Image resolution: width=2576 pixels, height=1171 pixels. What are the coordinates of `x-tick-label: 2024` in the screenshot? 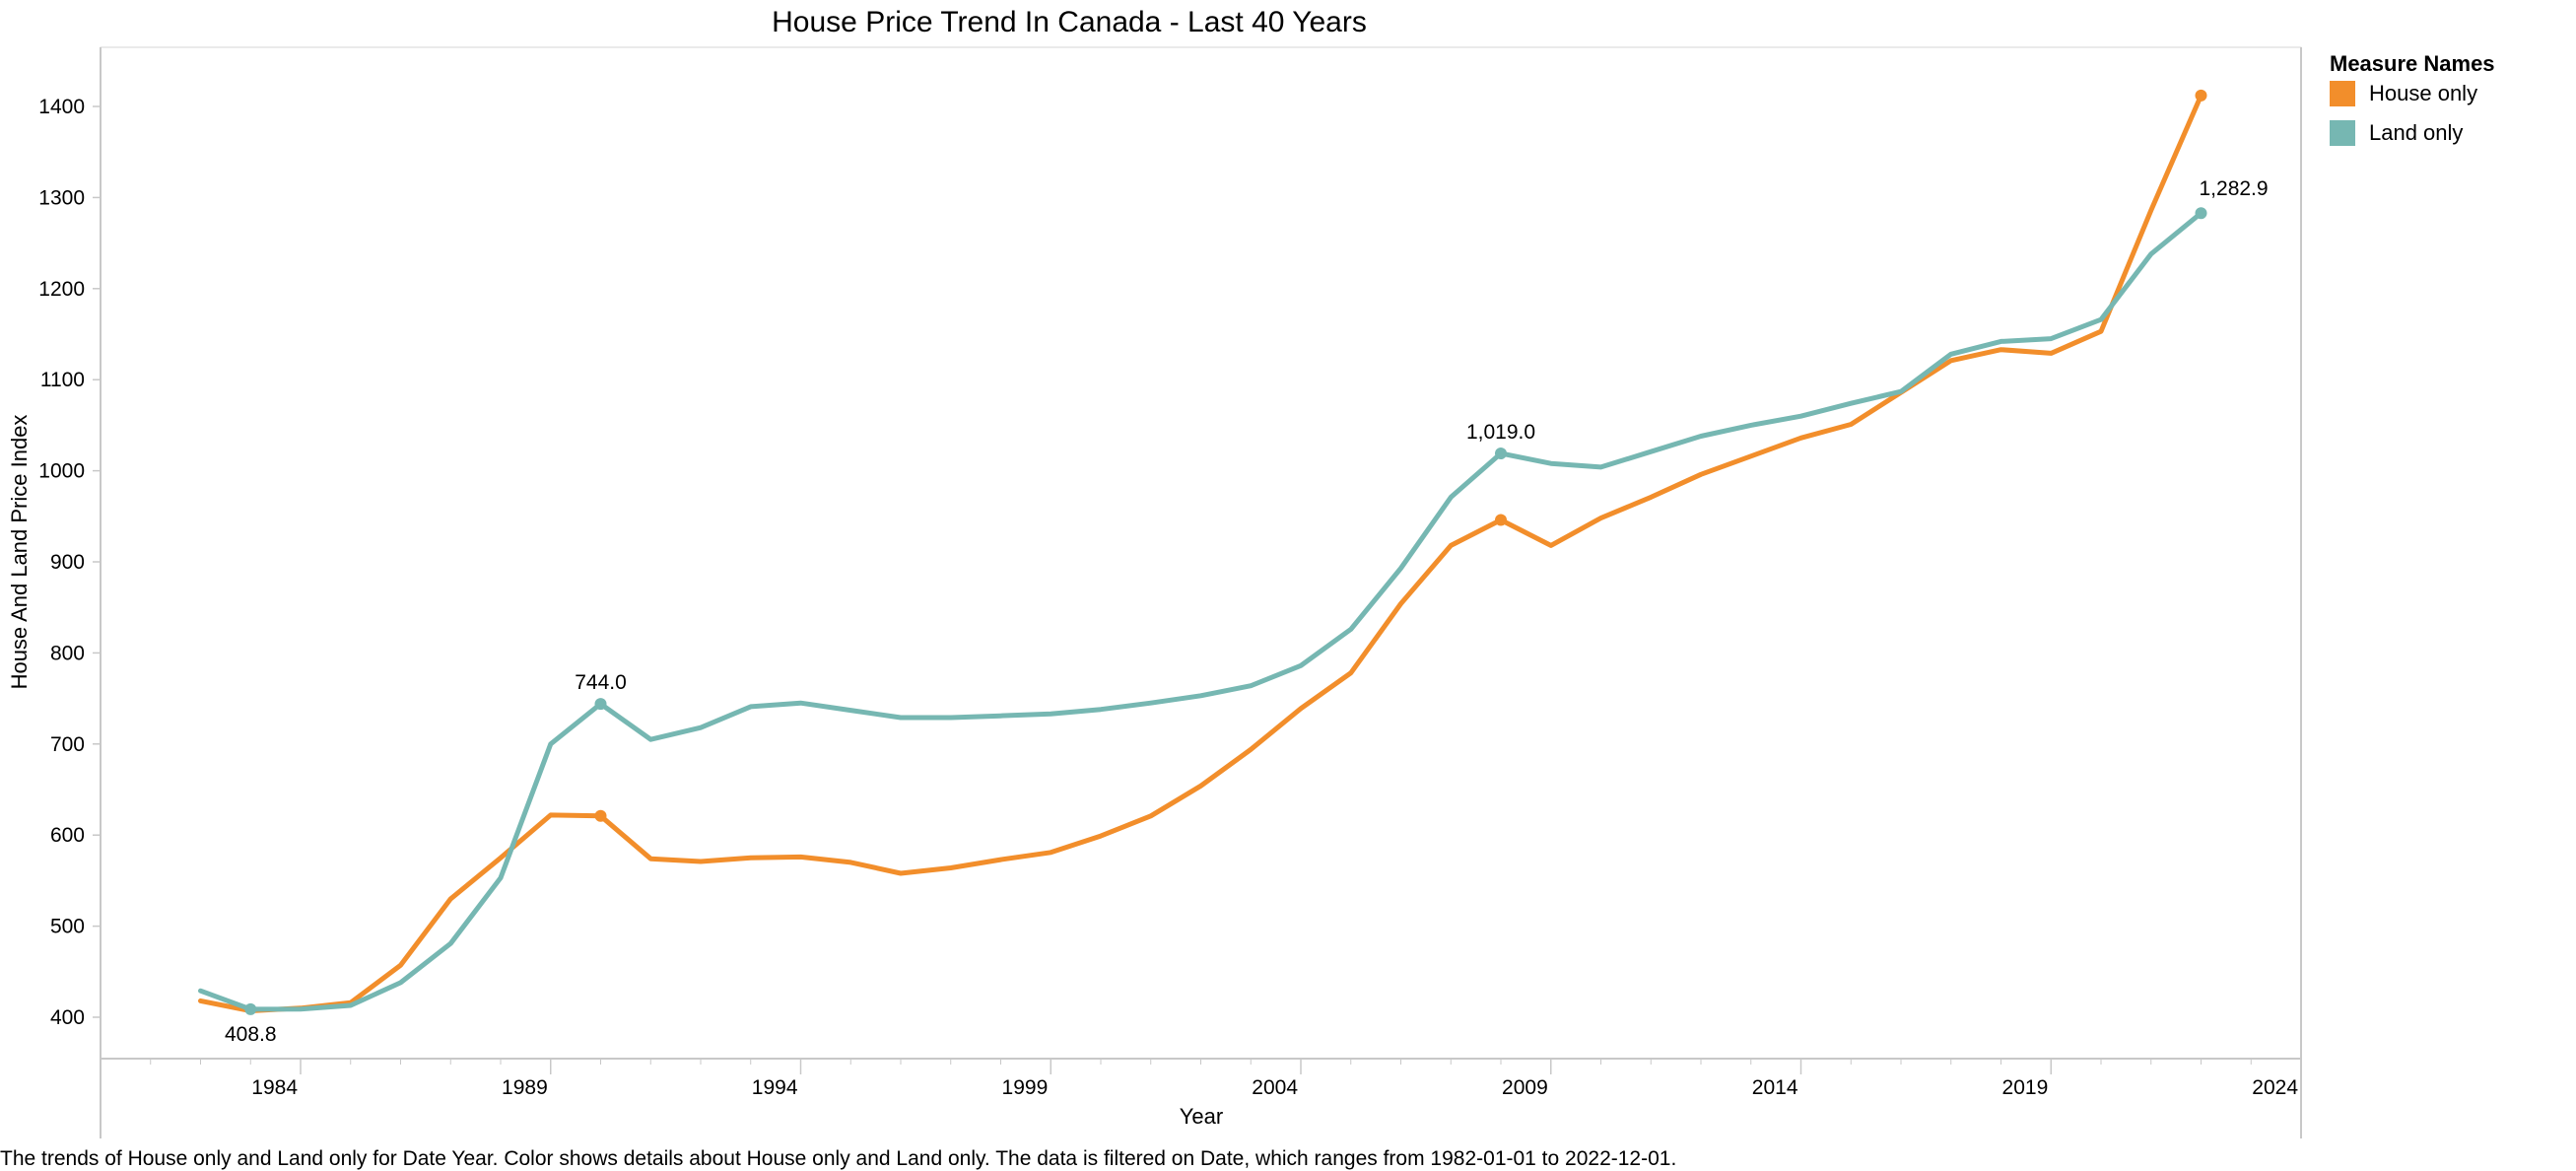 It's located at (2275, 1087).